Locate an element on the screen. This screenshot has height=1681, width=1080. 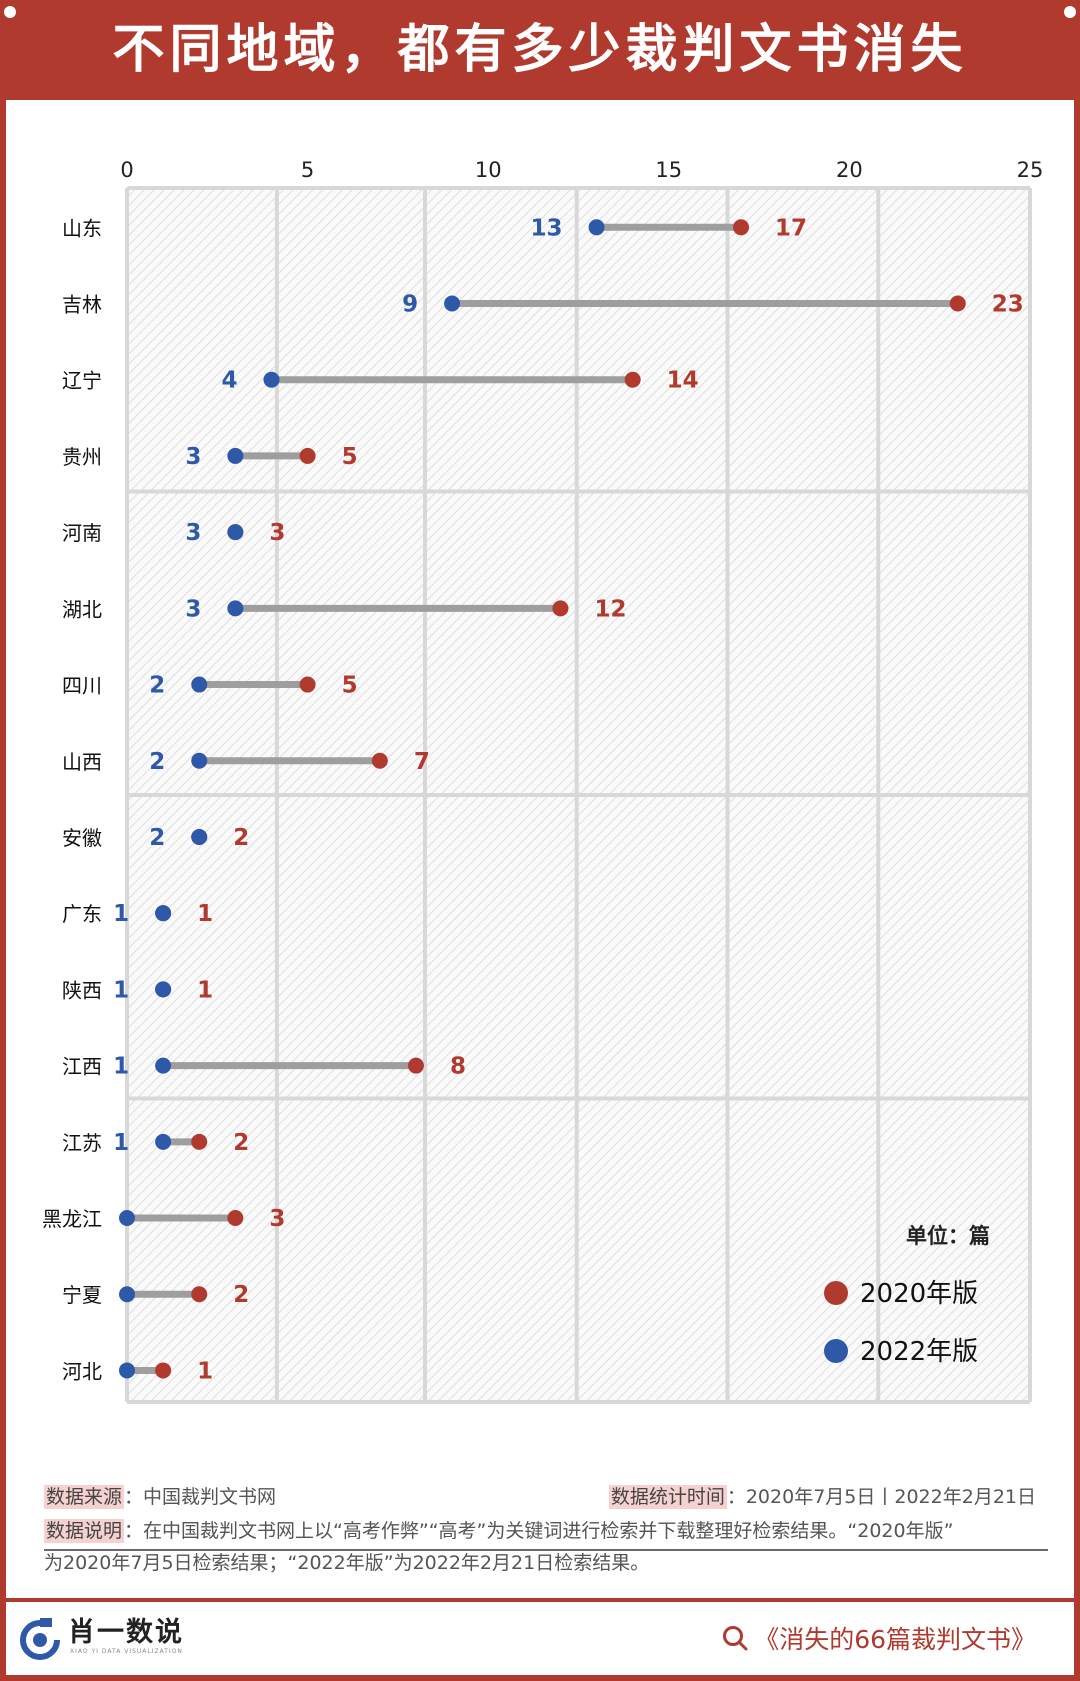
unit-label: 单位：篇 is located at coordinates (948, 1236).